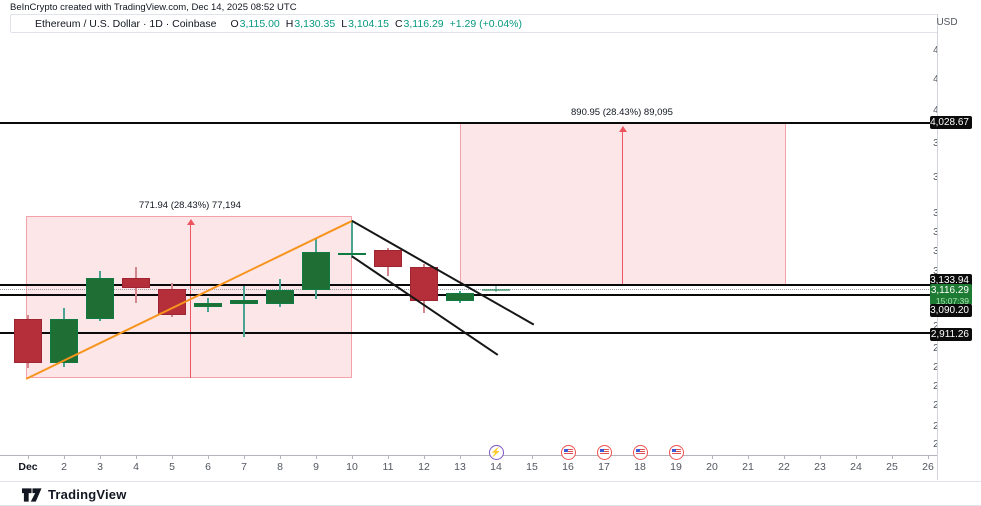 The image size is (981, 506). What do you see at coordinates (344, 23) in the screenshot?
I see `ohlc-letter: L` at bounding box center [344, 23].